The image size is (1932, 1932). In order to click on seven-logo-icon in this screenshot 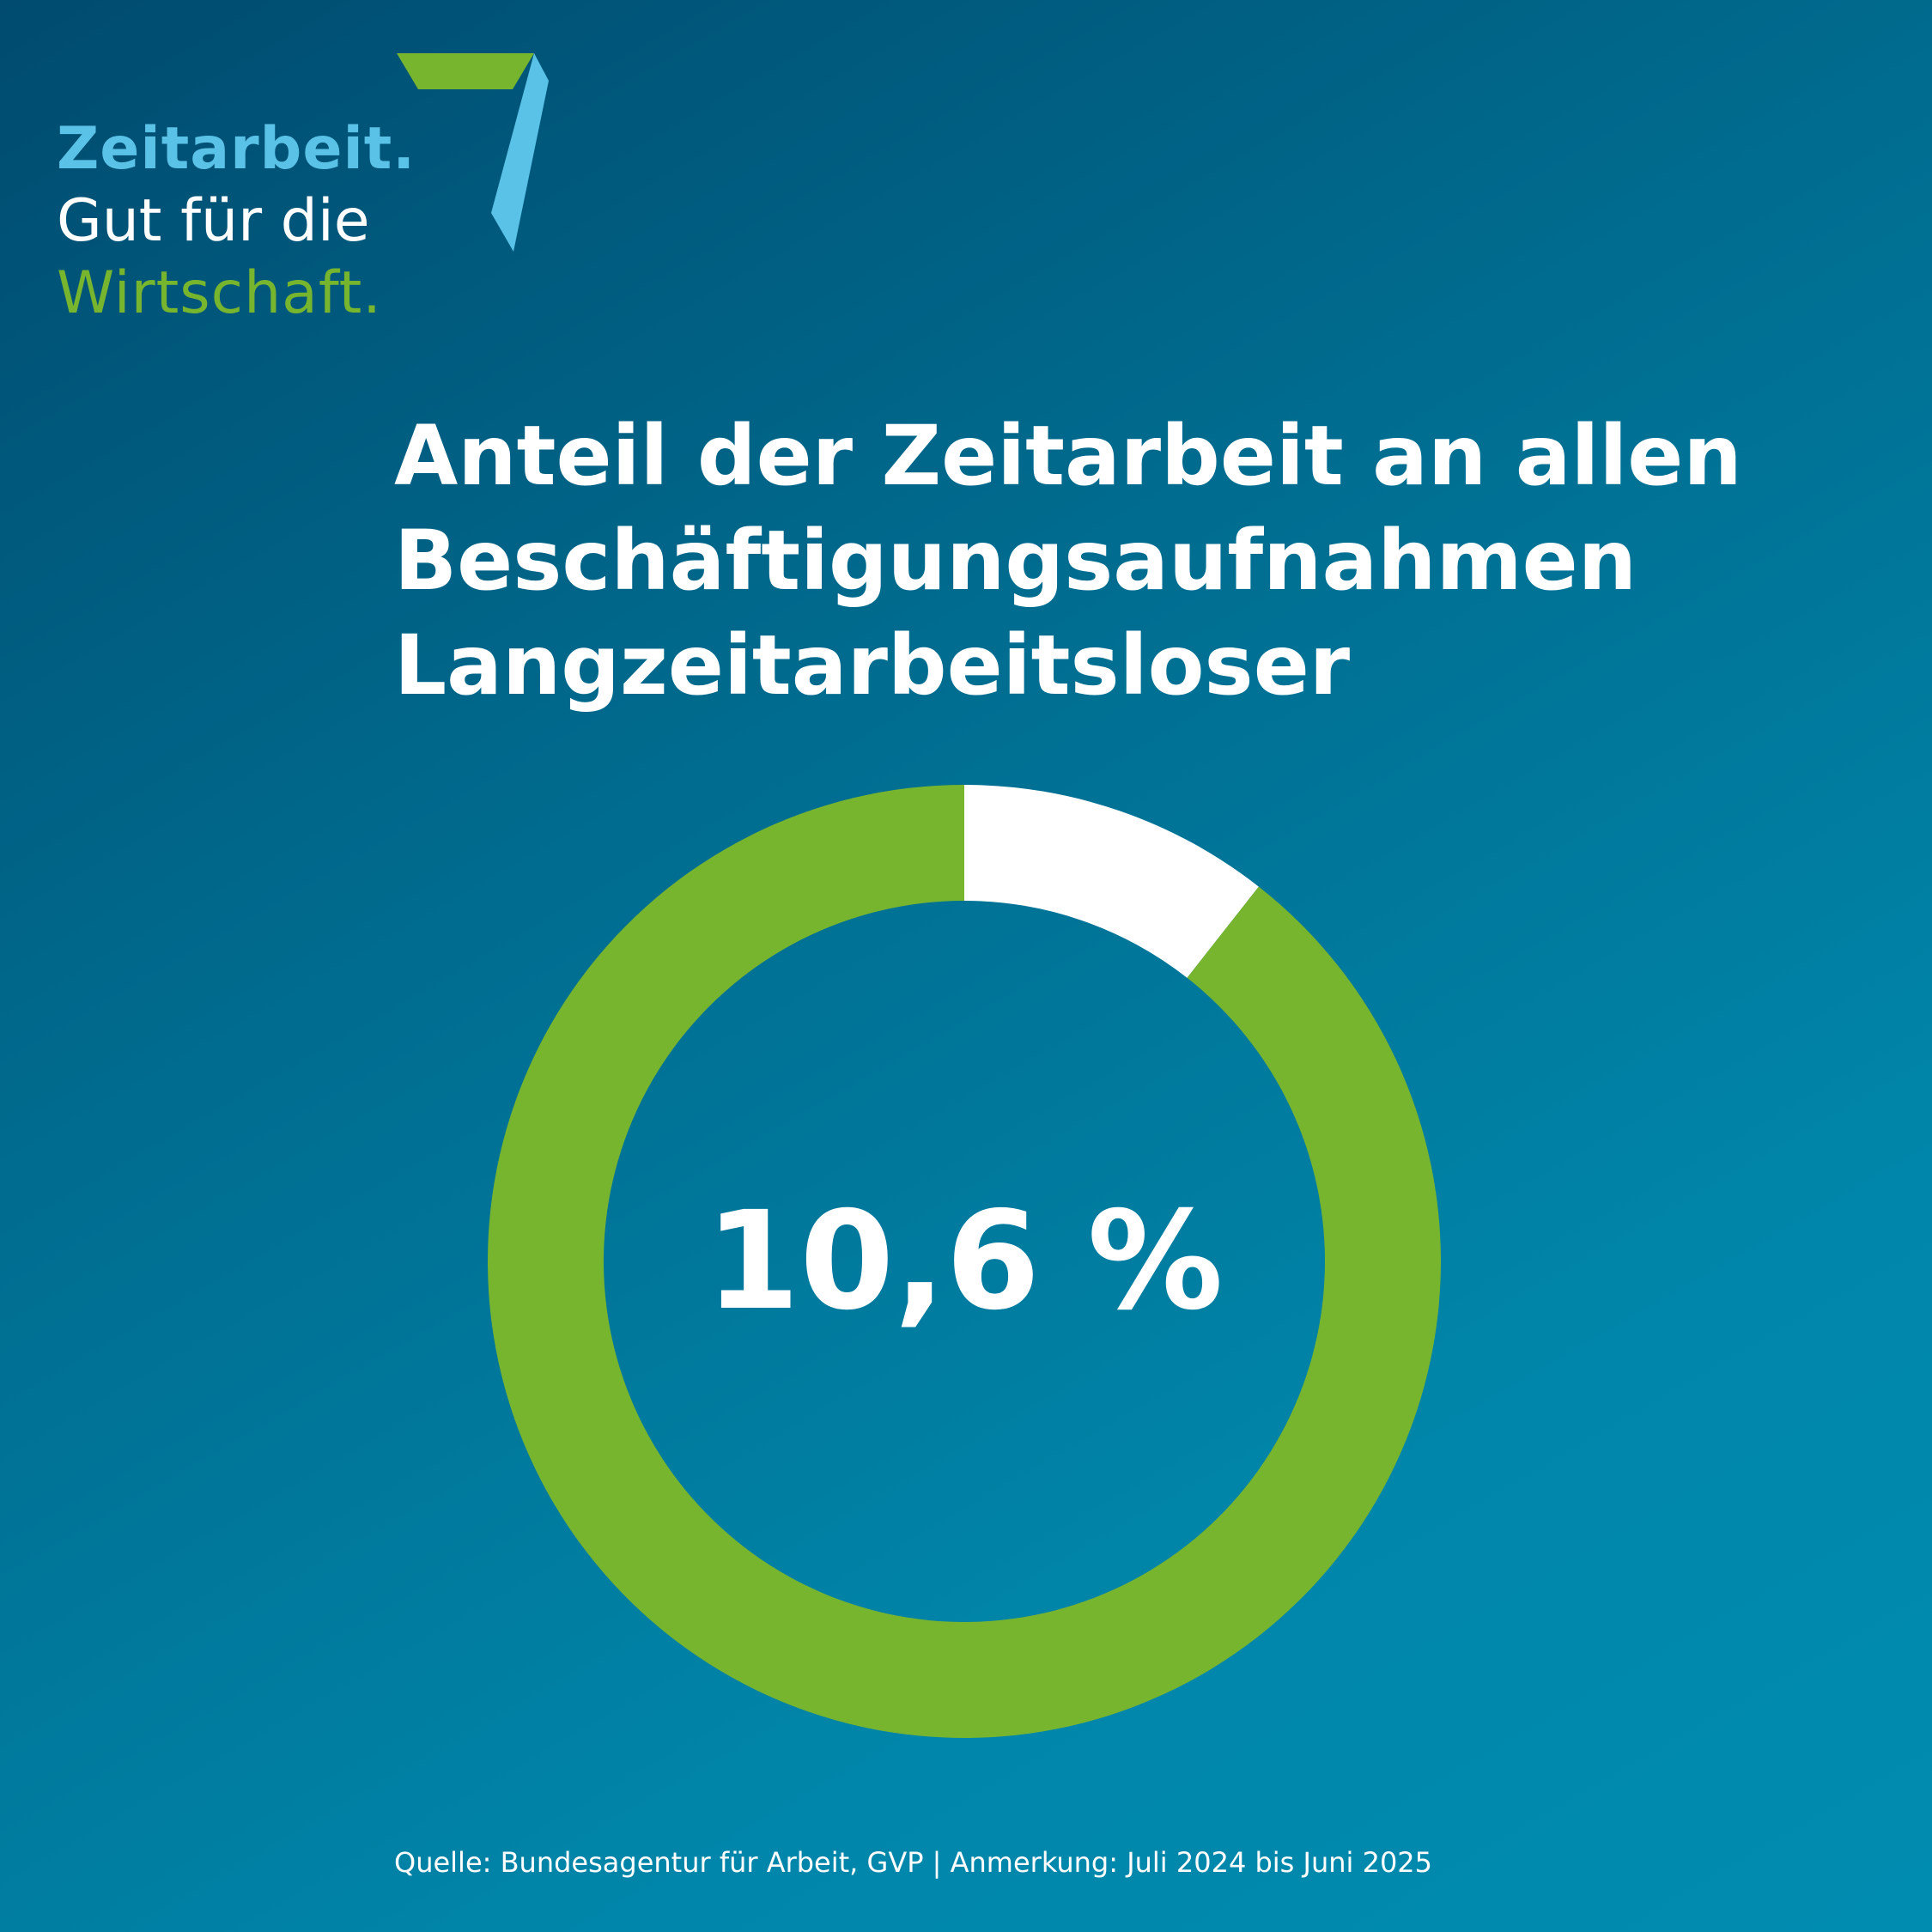, I will do `click(473, 153)`.